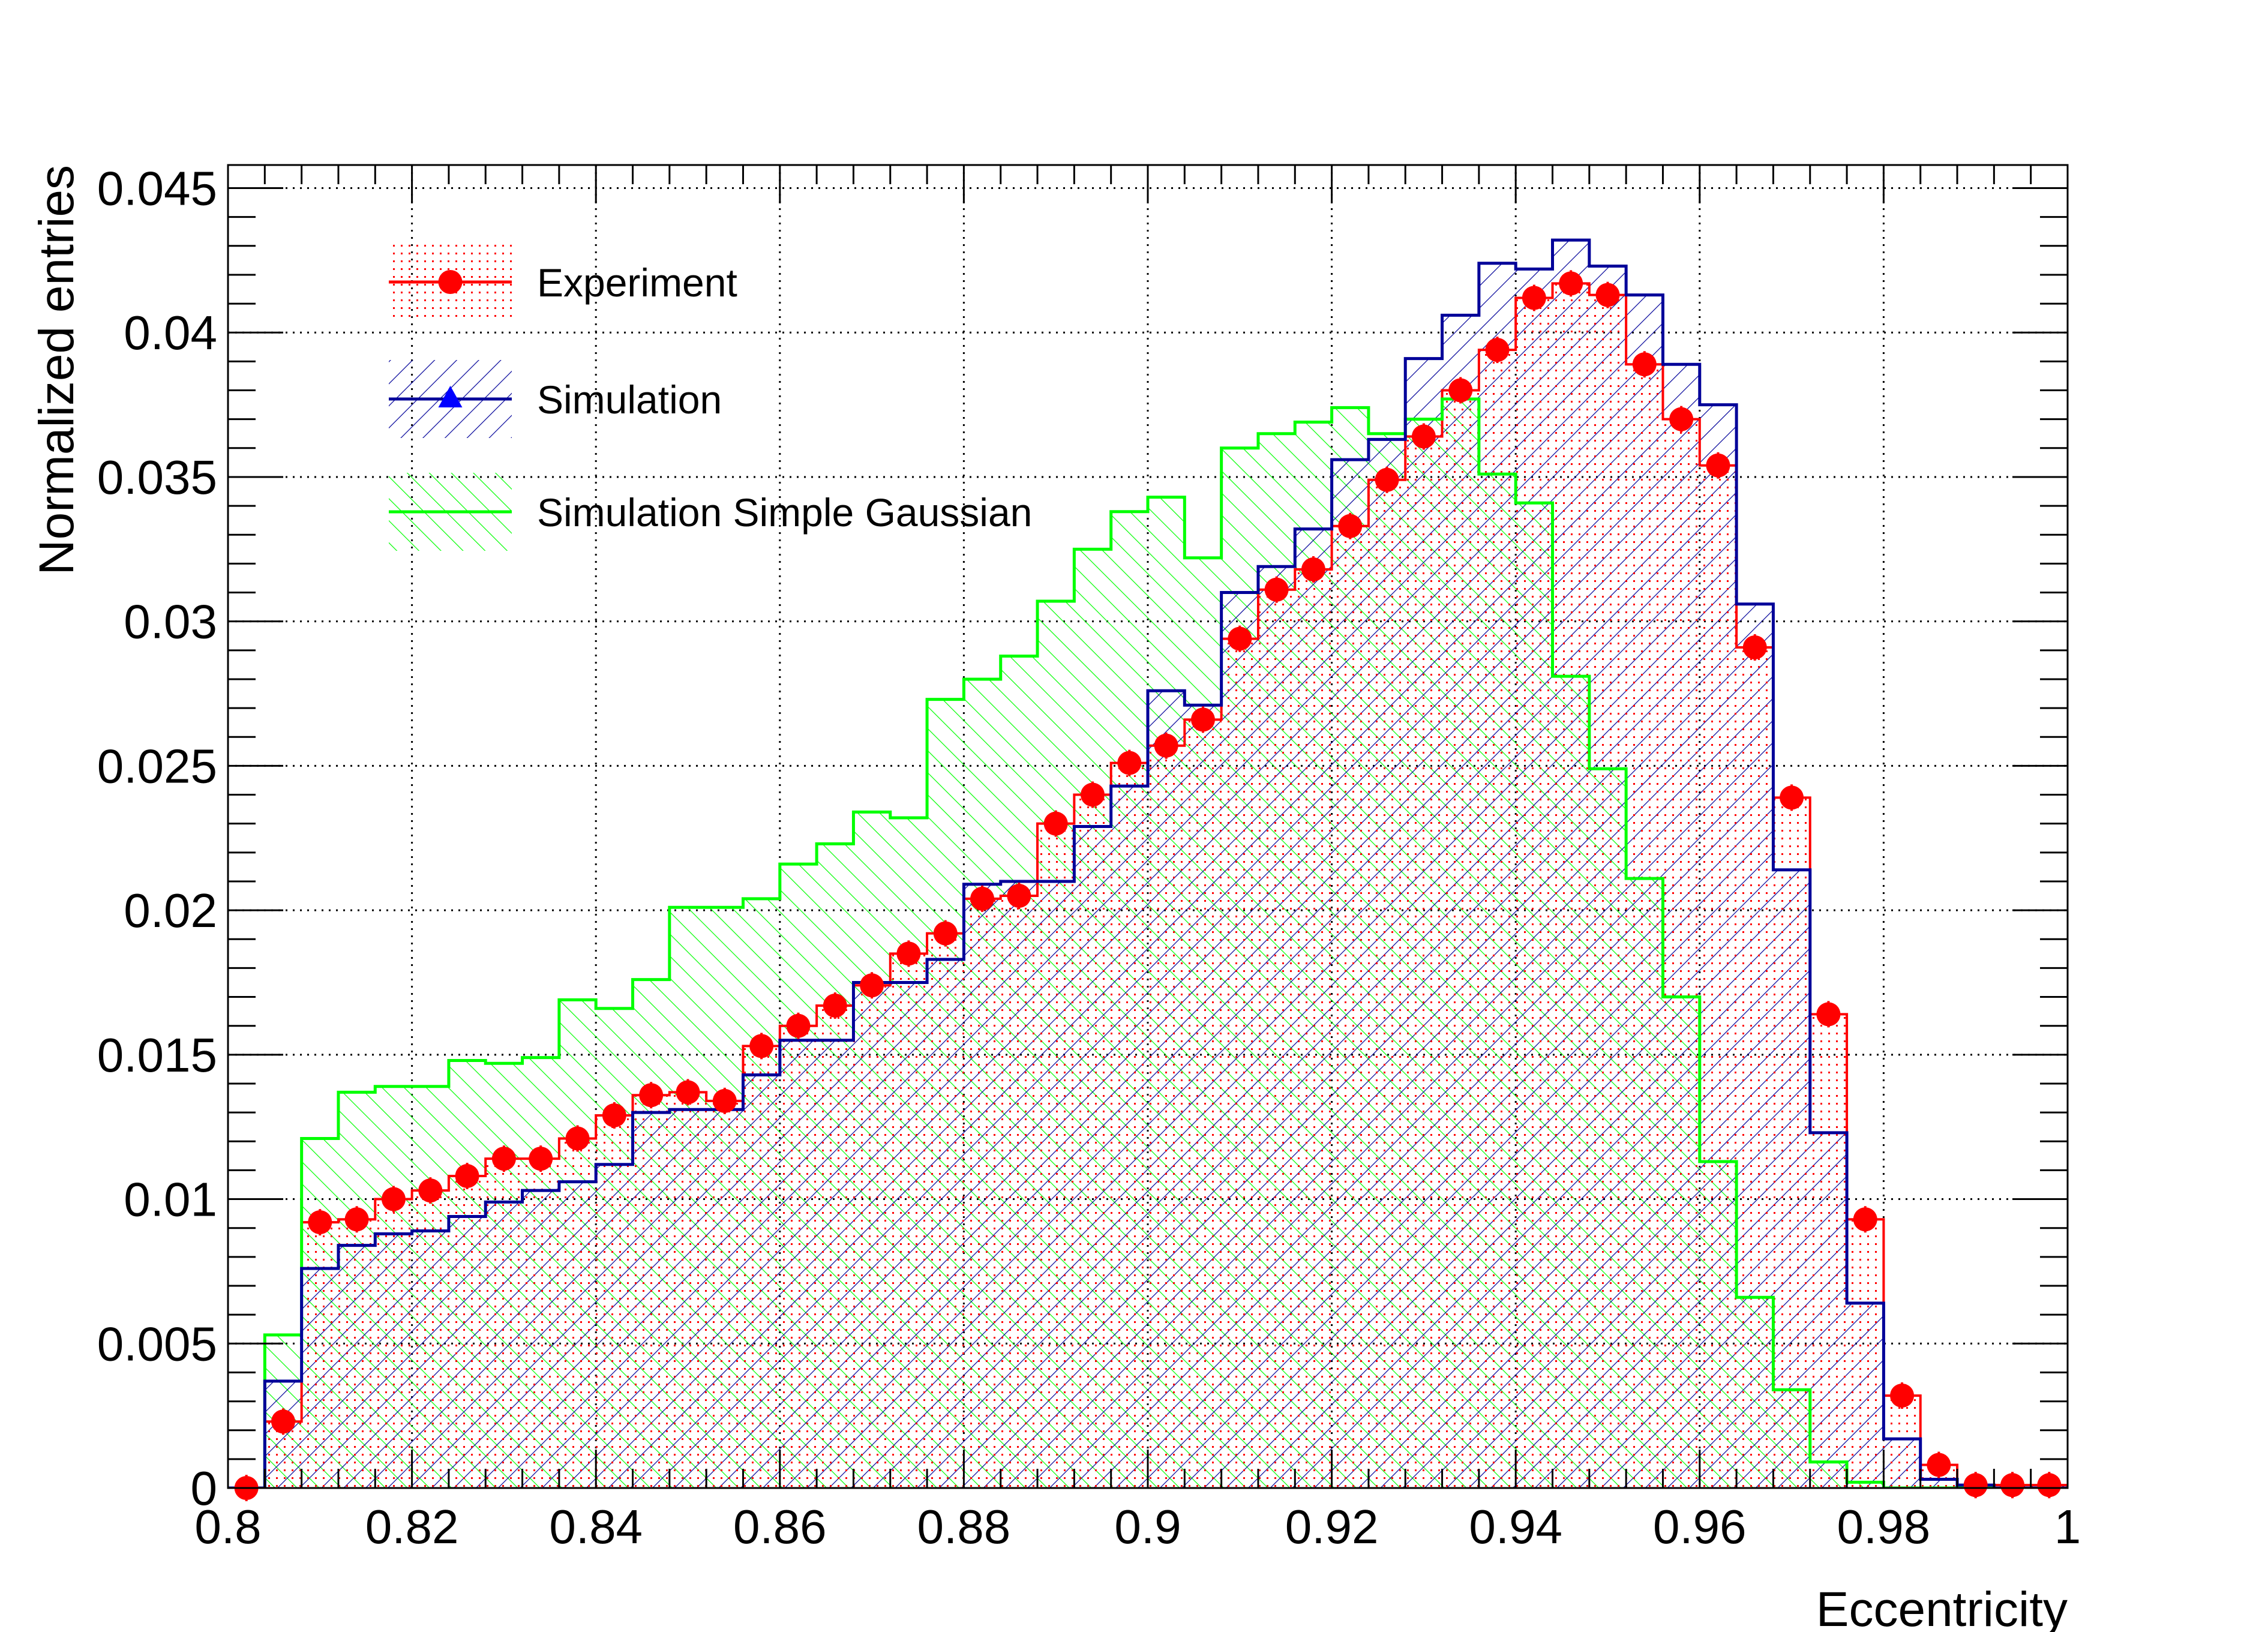  I want to click on x-tick-label: 0.86, so click(780, 1527).